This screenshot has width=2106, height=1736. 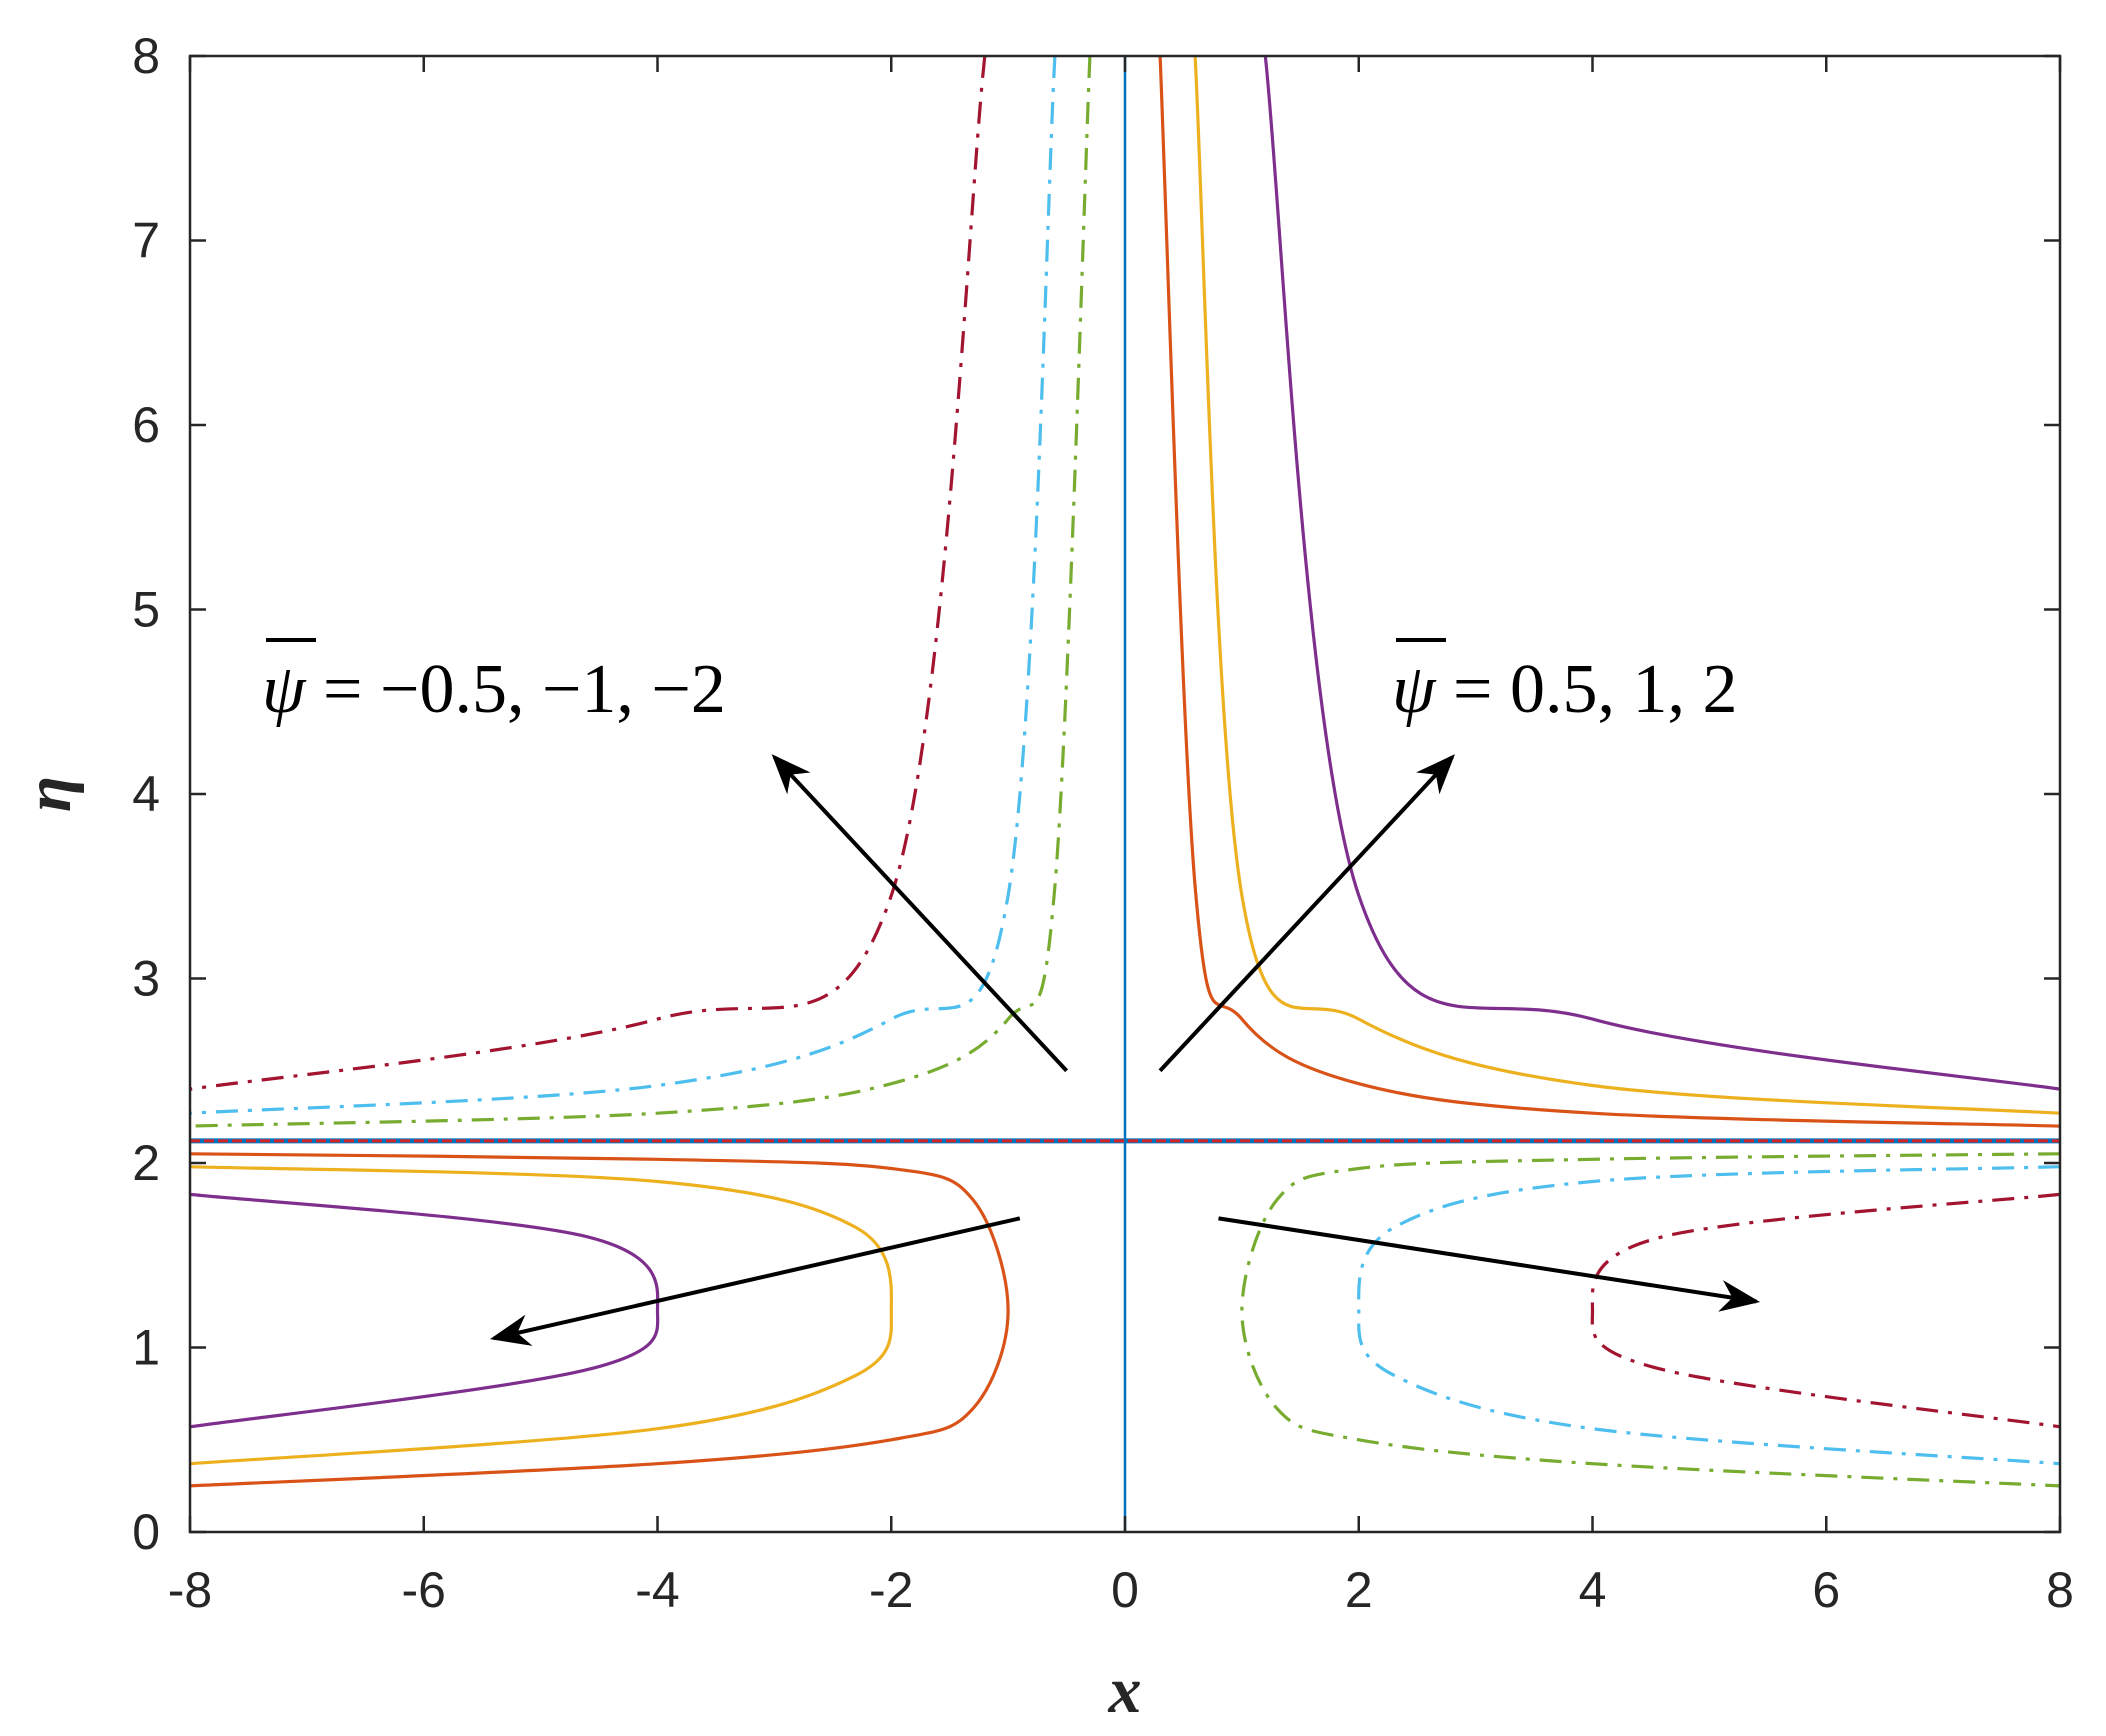 What do you see at coordinates (146, 1348) in the screenshot?
I see `y-tick-label: 1` at bounding box center [146, 1348].